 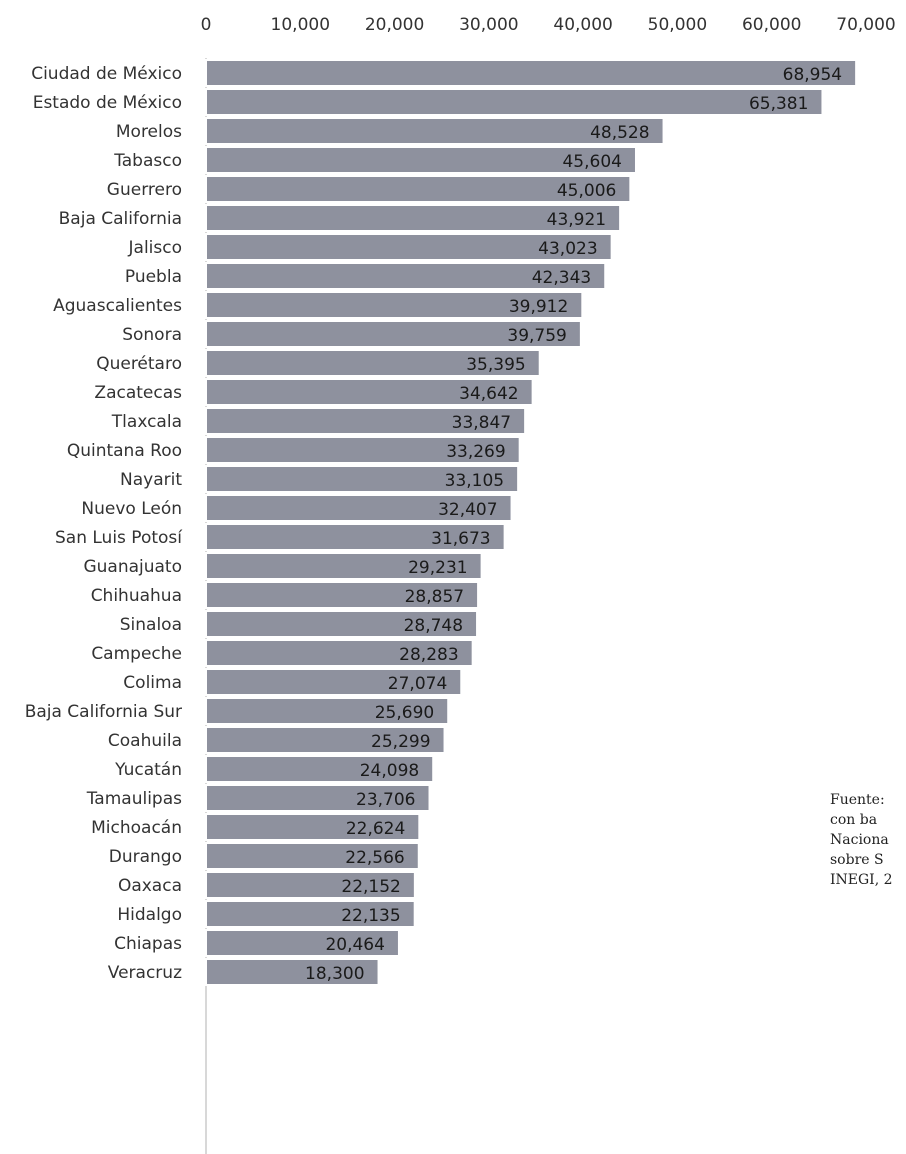 What do you see at coordinates (145, 973) in the screenshot?
I see `category-label: Veracruz` at bounding box center [145, 973].